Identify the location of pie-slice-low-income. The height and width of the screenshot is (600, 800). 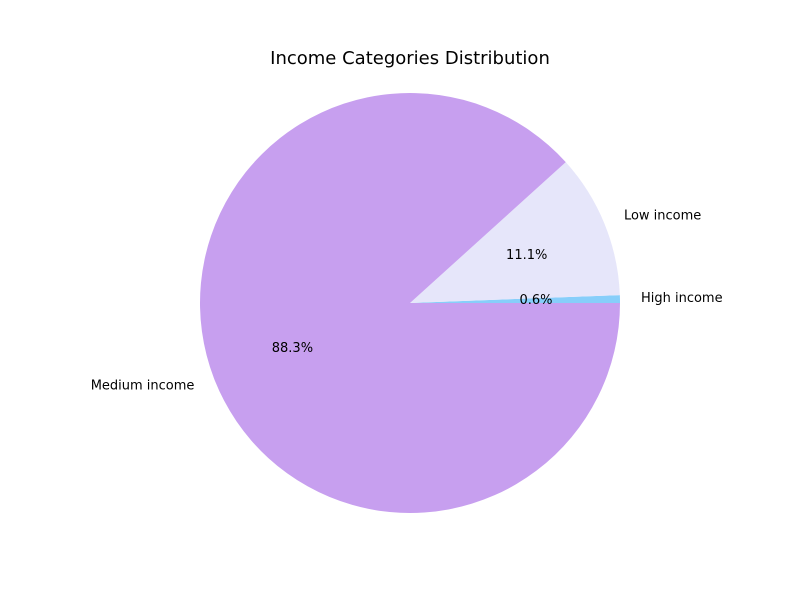
(515, 232).